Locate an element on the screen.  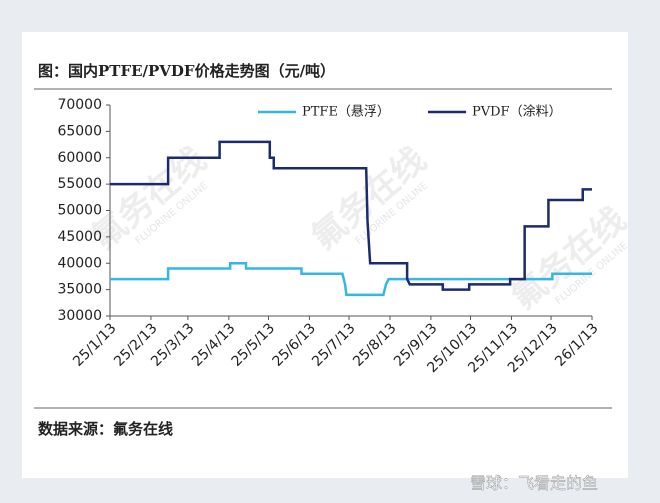
y-tick-label: 65000 is located at coordinates (79, 131).